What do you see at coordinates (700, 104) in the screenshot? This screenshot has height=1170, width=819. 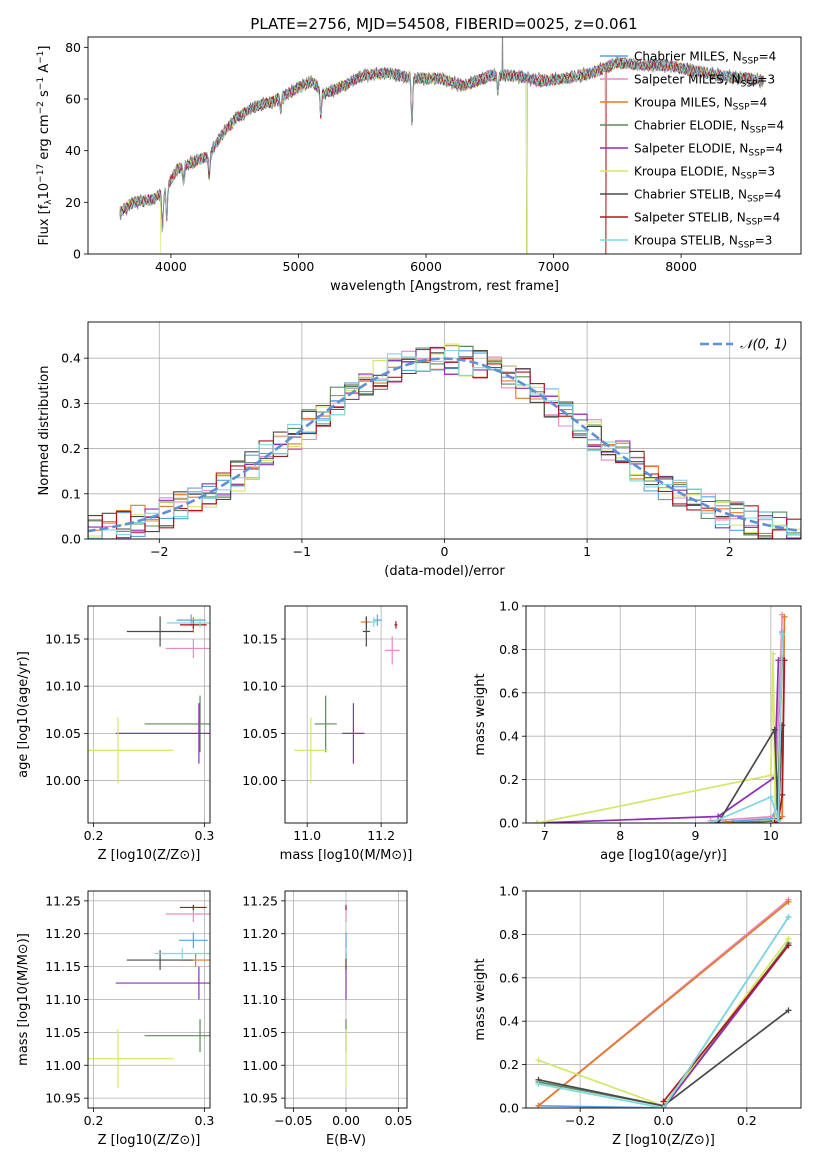 I see `legend-entry: Kroupa MILES, NSSP=4` at bounding box center [700, 104].